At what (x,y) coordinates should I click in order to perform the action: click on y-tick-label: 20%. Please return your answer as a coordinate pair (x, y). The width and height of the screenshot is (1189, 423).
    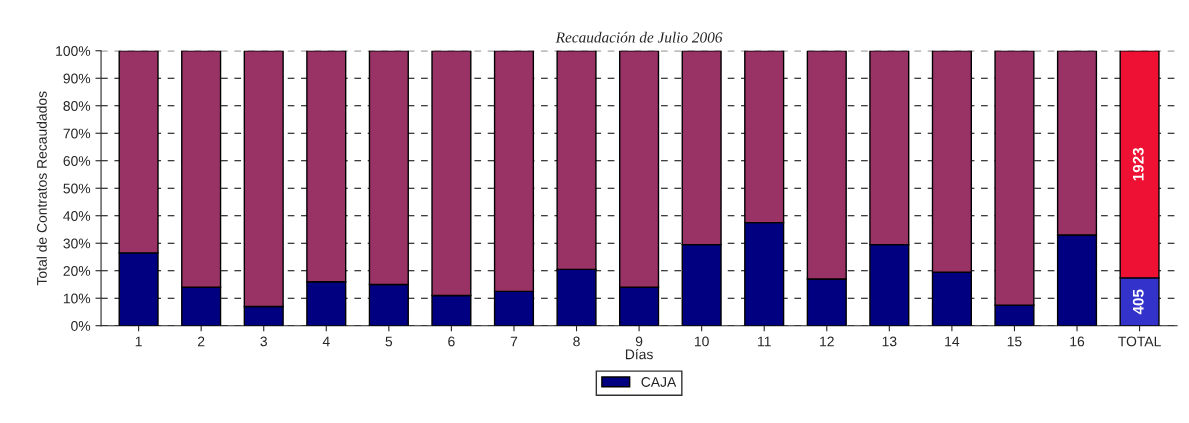
    Looking at the image, I should click on (77, 271).